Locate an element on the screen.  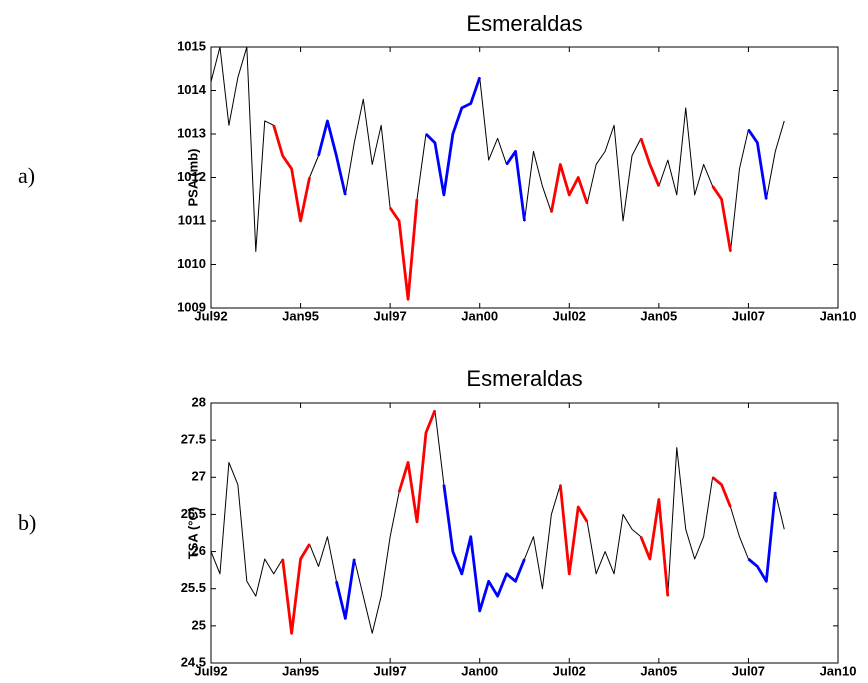
y-tick-label: 28 is located at coordinates (199, 401).